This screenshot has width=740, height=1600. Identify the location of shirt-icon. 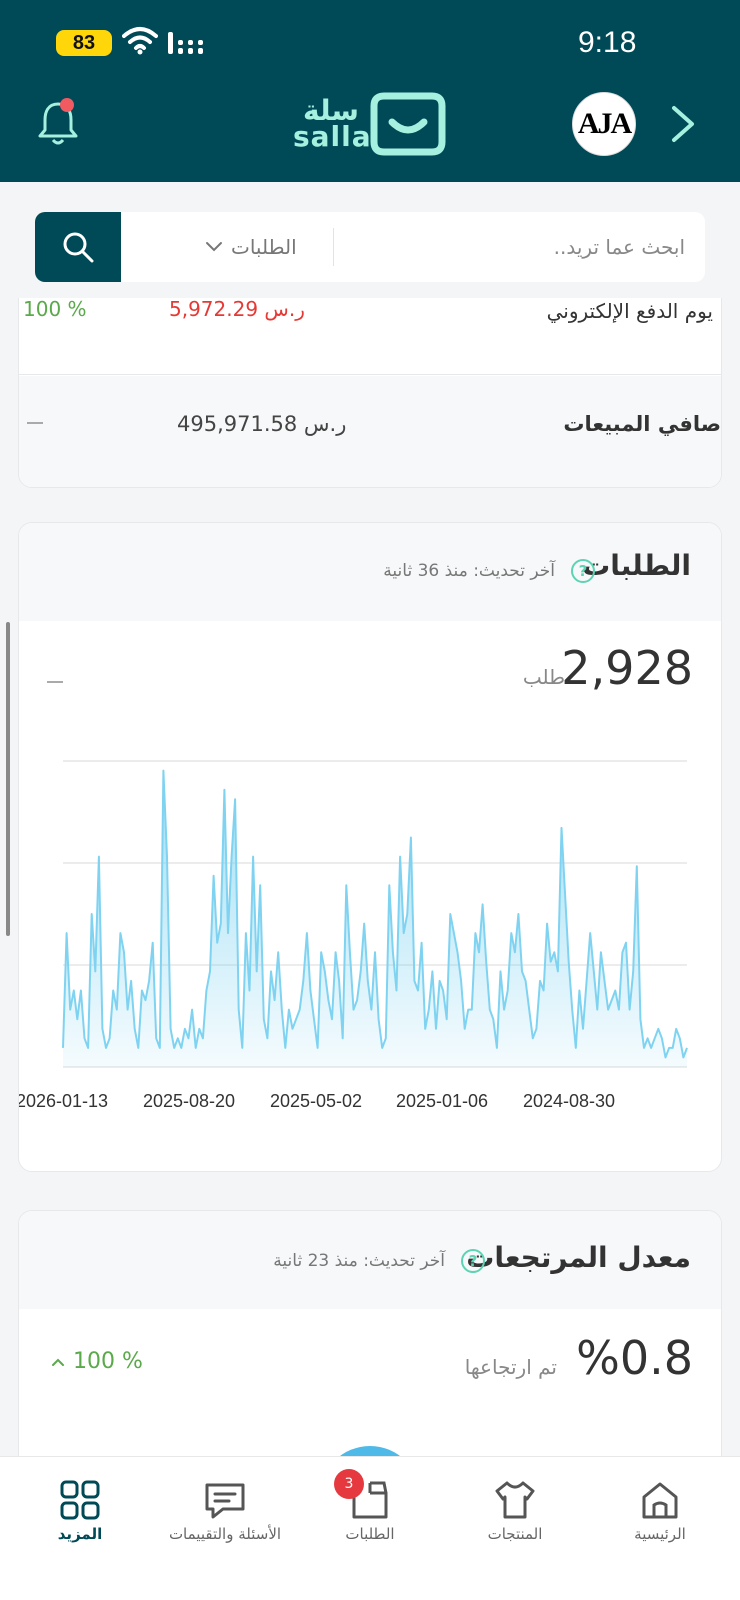
(515, 1500).